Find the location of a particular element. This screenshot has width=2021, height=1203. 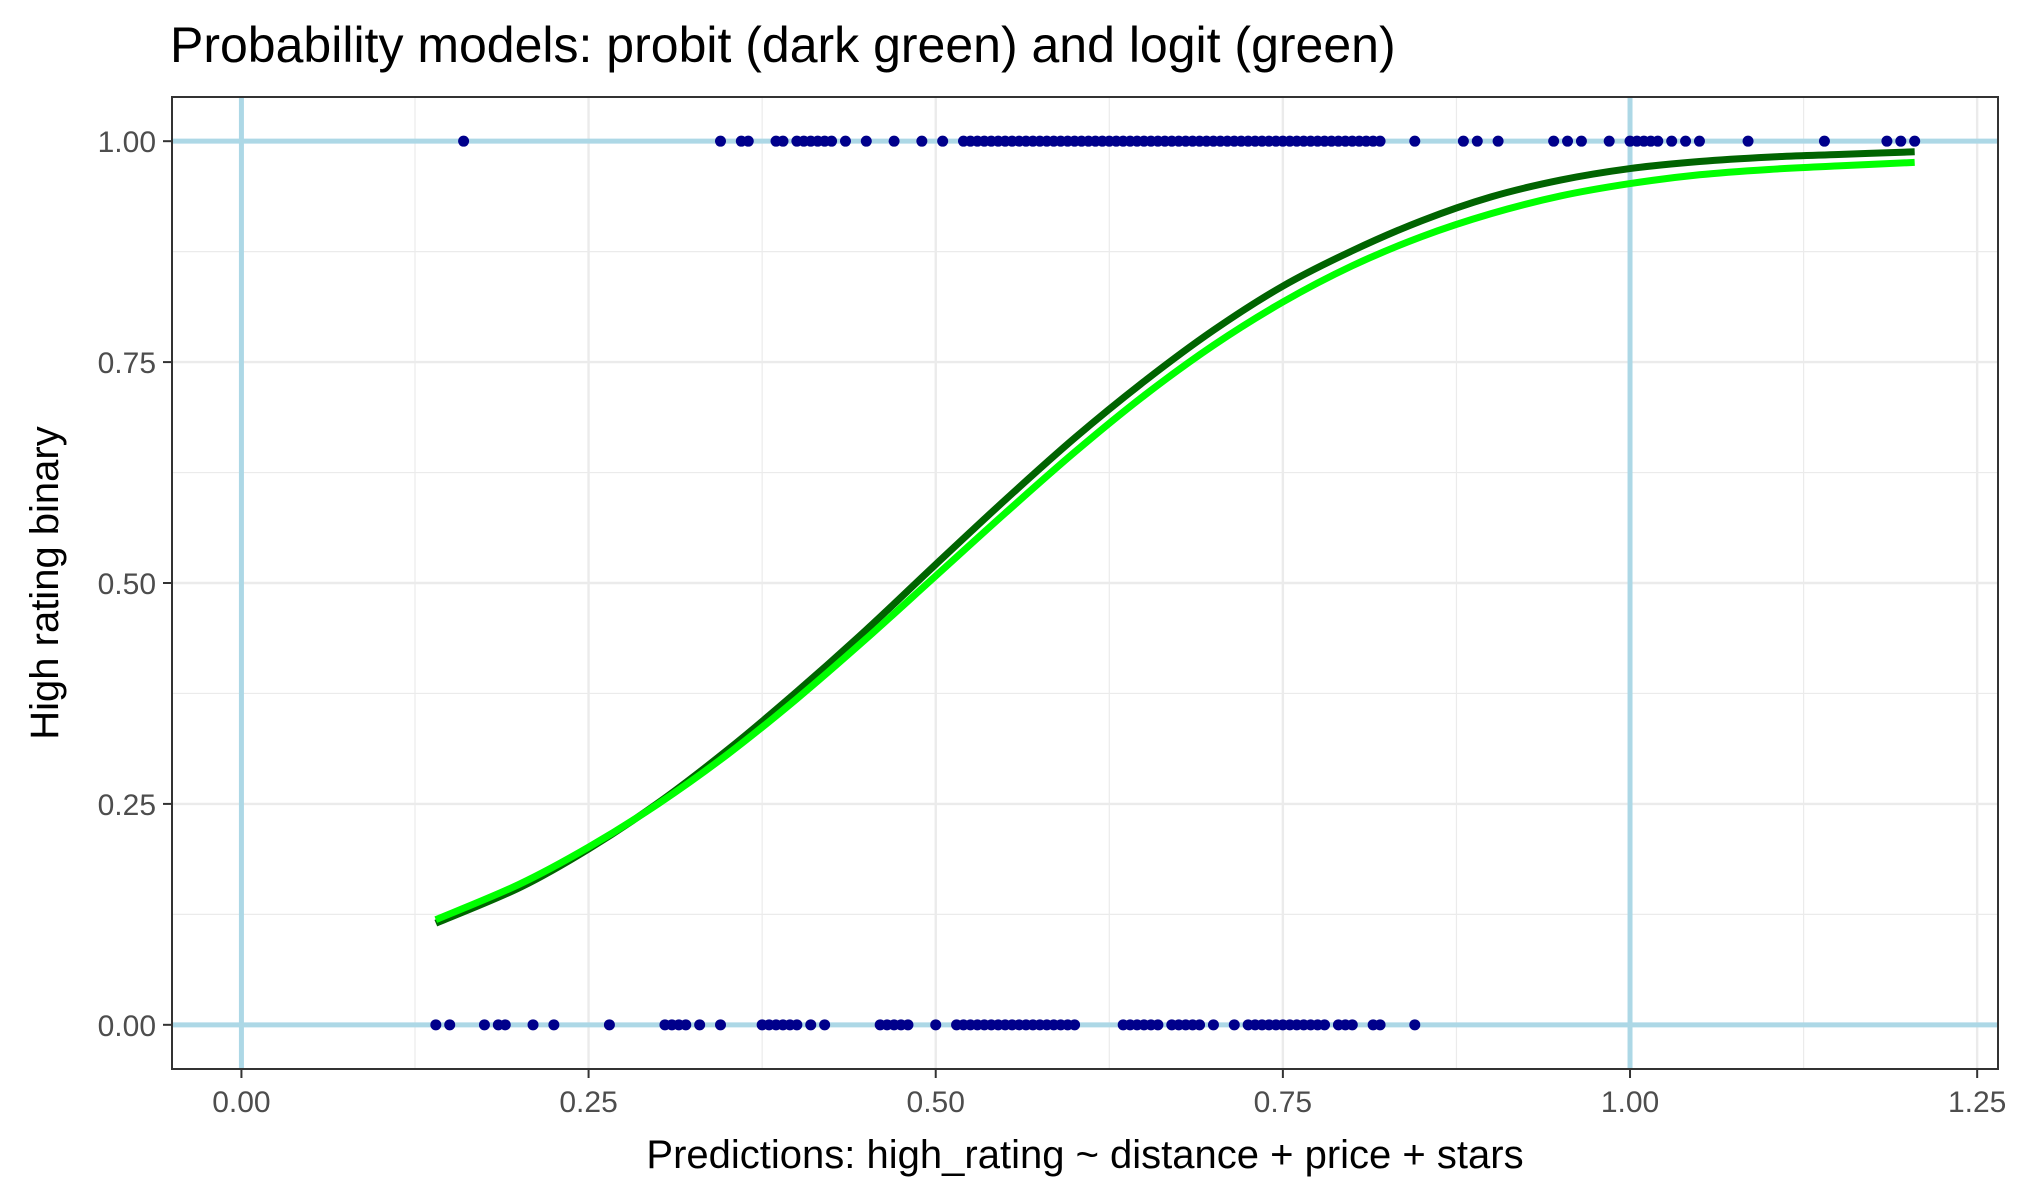

y-axis: 0.00 0.25 0.50 0.75 1.00 is located at coordinates (135, 584).